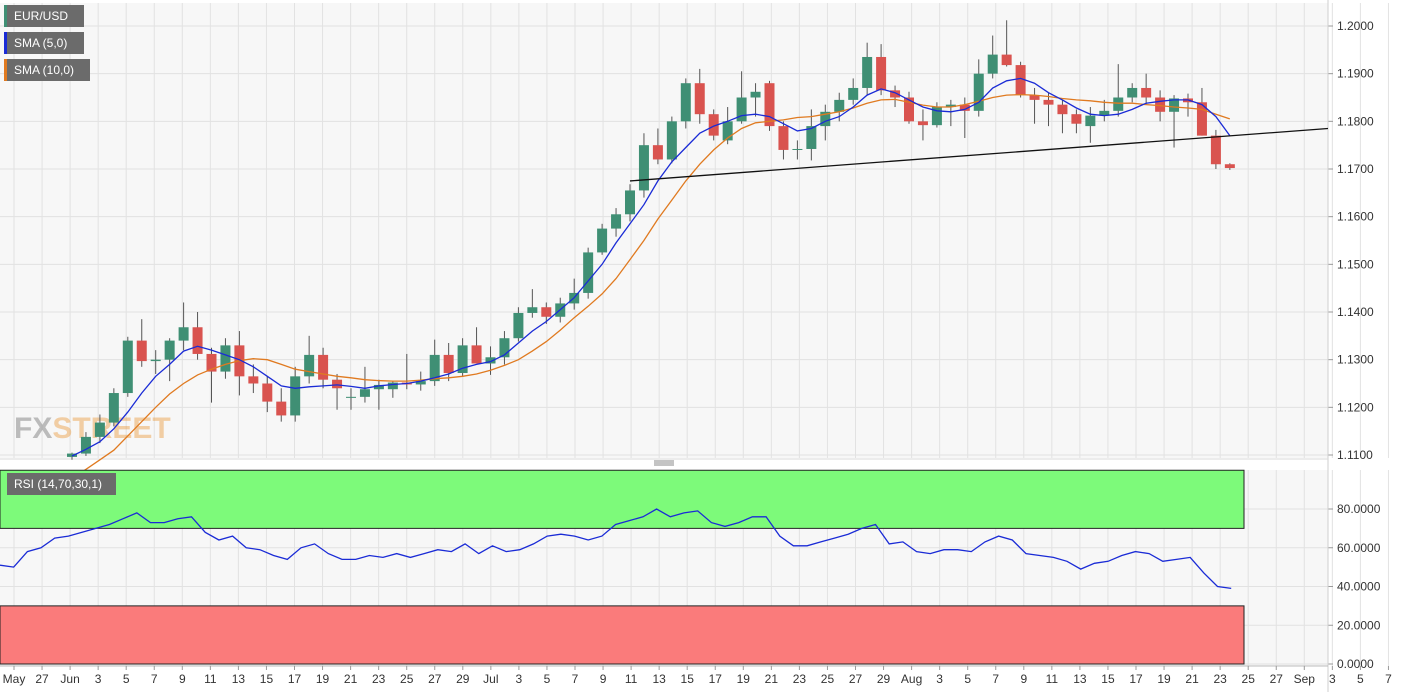 The height and width of the screenshot is (692, 1405). What do you see at coordinates (1249, 679) in the screenshot?
I see `x-tick-label: 25` at bounding box center [1249, 679].